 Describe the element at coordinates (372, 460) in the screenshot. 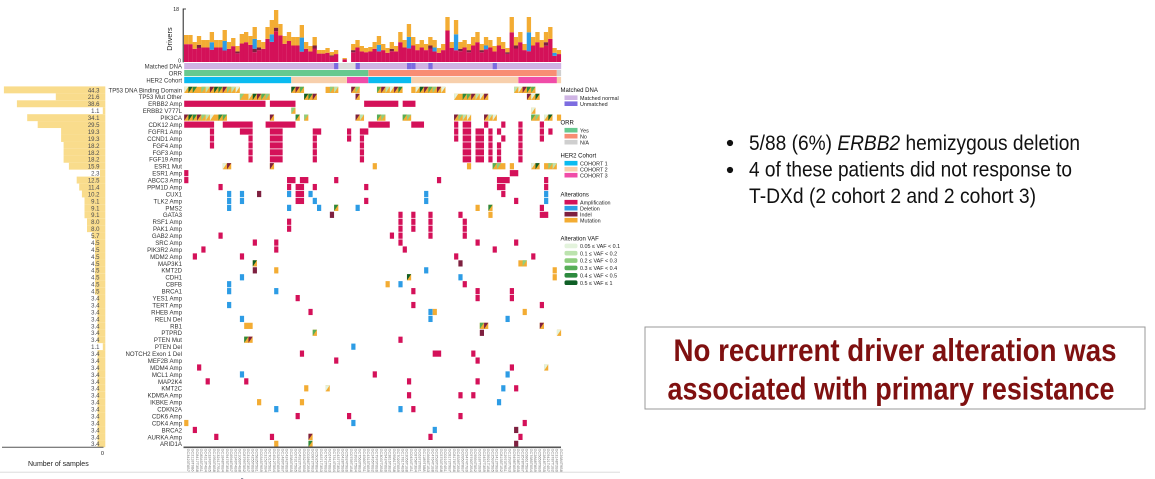

I see `svg-text: GC2495T0B2` at that location.